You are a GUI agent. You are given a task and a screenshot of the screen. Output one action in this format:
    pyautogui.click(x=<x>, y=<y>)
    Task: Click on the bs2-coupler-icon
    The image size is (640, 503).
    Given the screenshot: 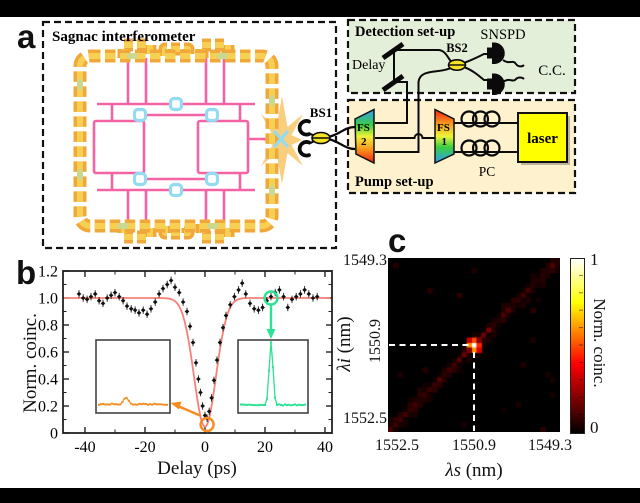 What is the action you would take?
    pyautogui.click(x=457, y=64)
    